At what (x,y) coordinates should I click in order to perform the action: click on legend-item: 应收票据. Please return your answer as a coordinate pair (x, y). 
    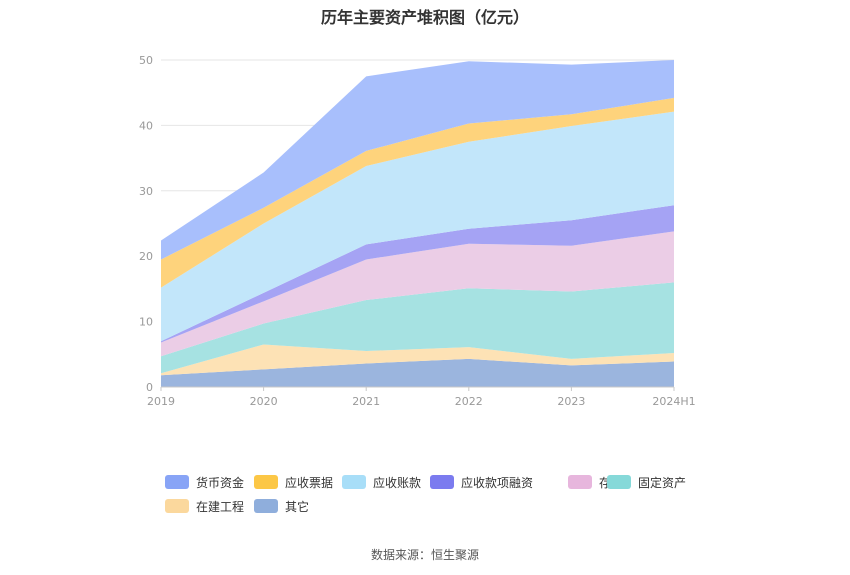
    Looking at the image, I should click on (293, 482).